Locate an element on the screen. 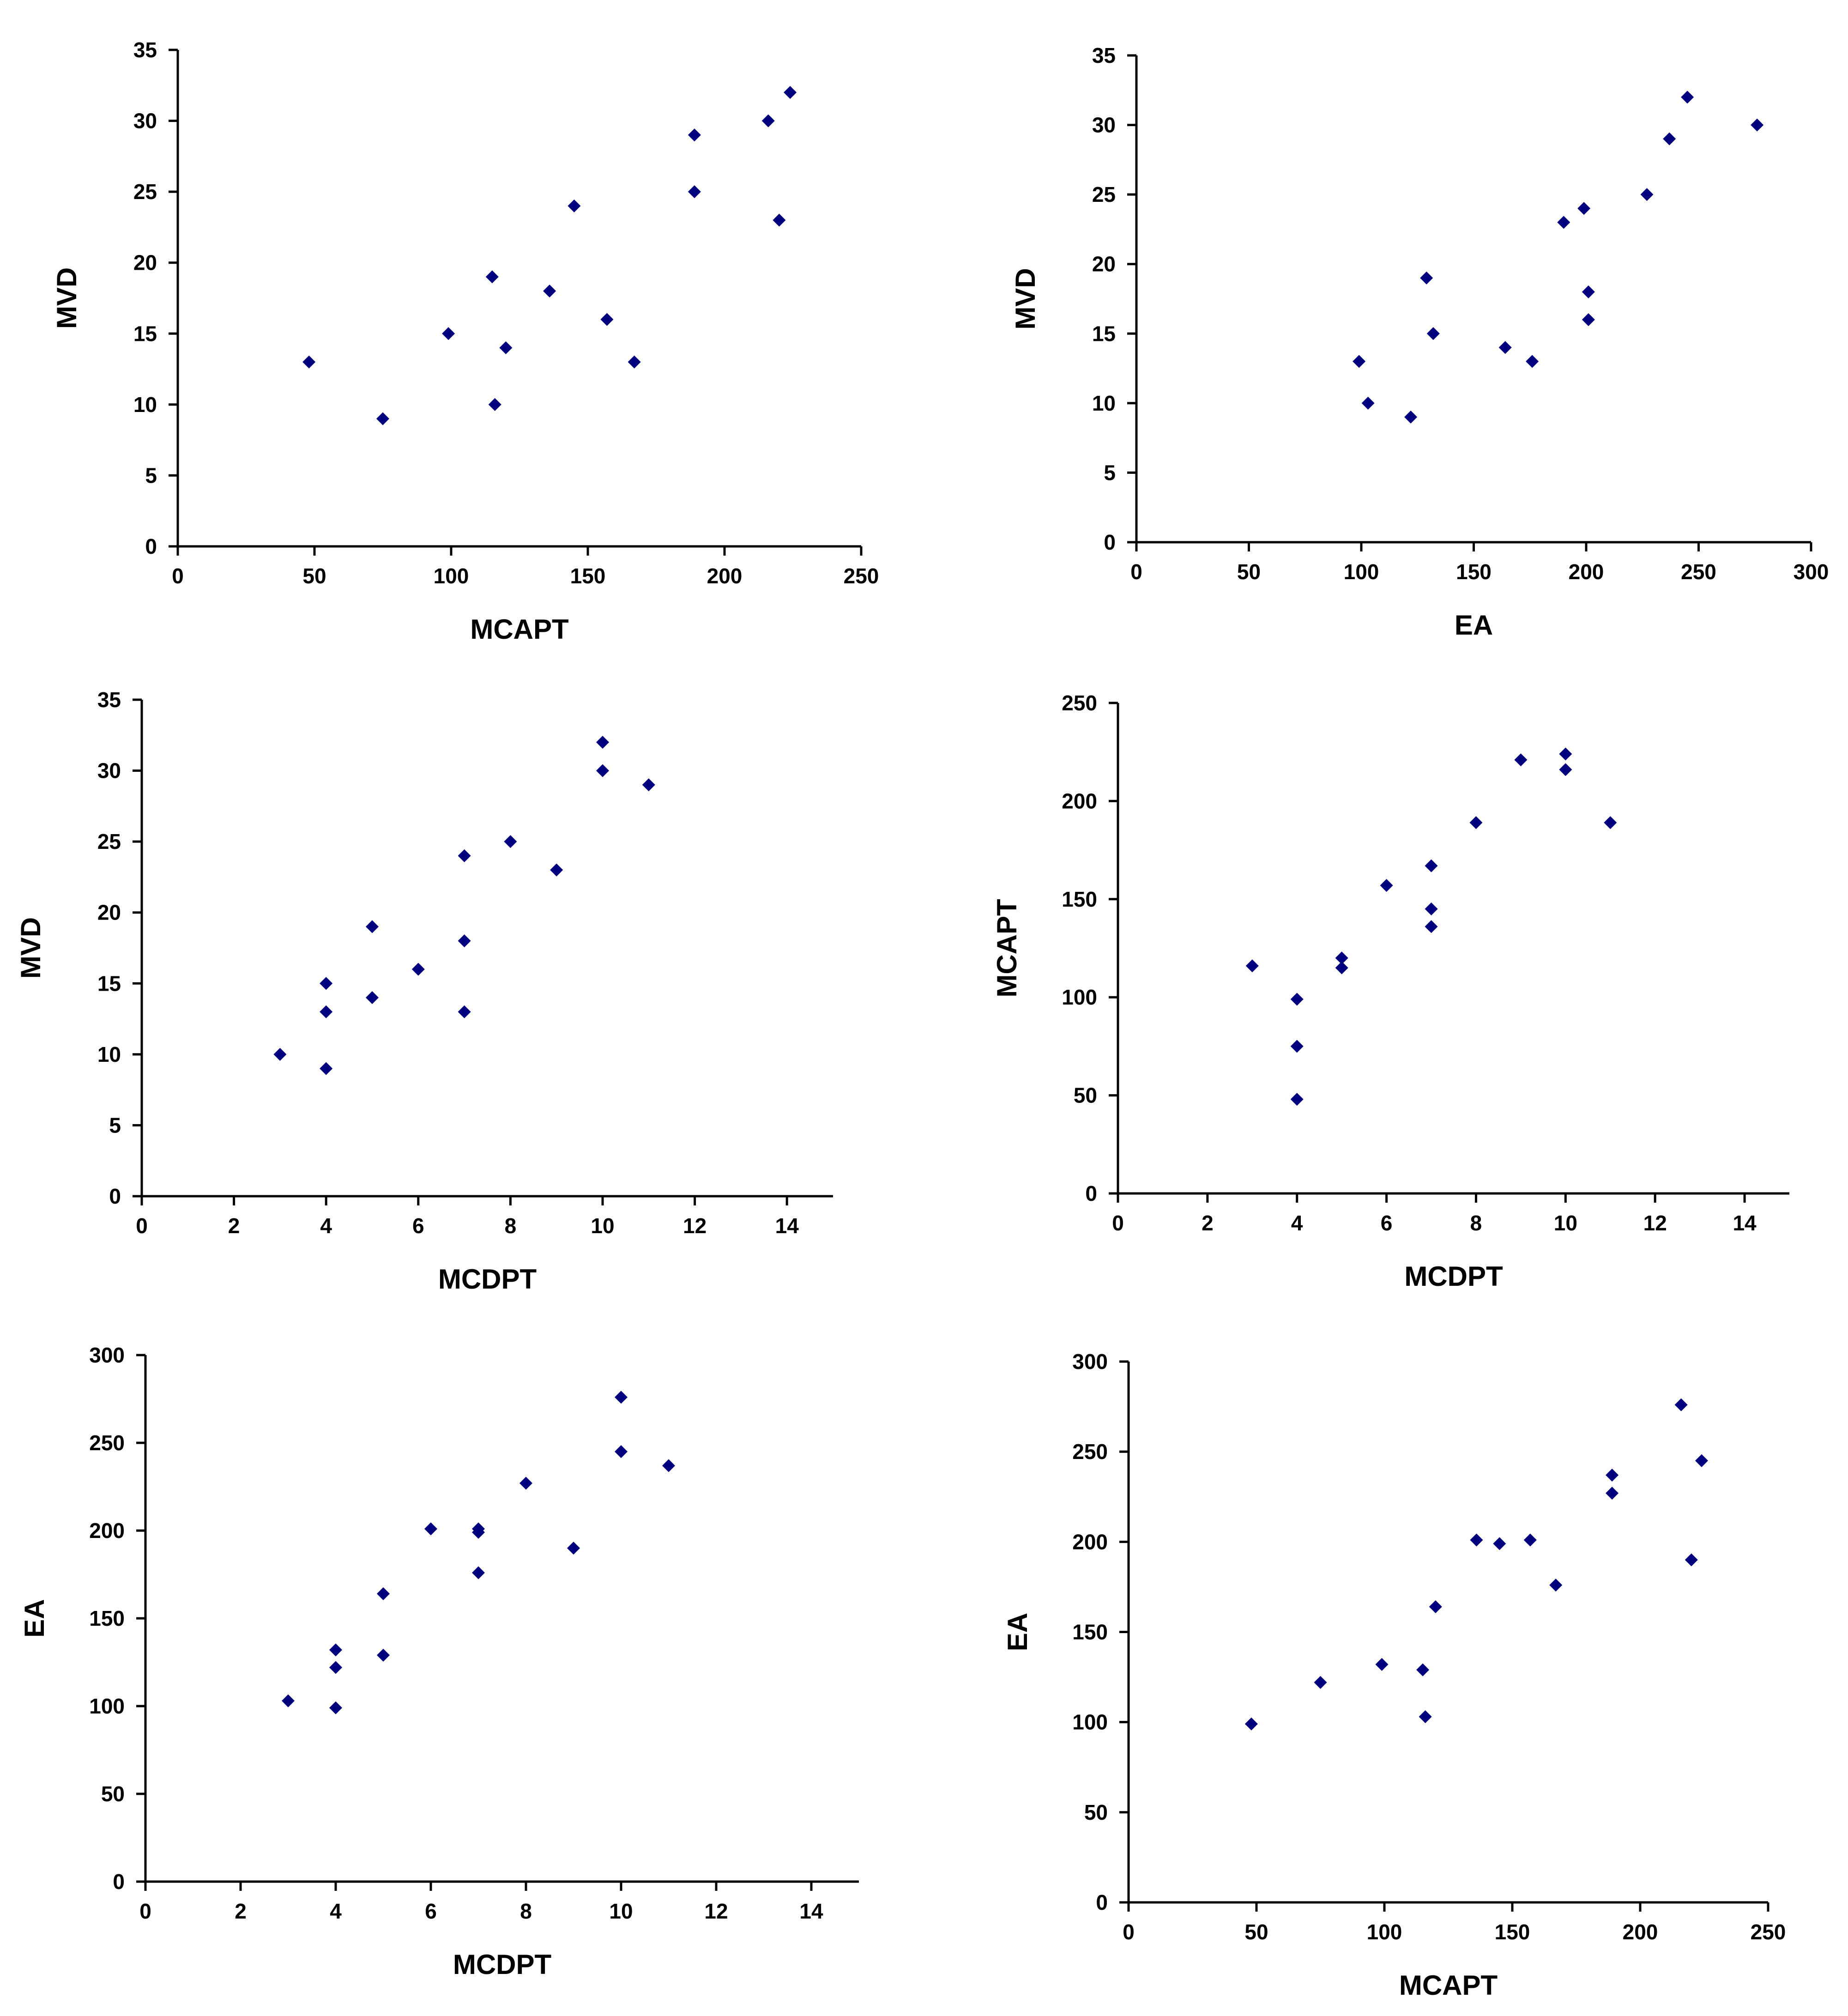 The width and height of the screenshot is (1848, 2016). y-tick-label: 150 is located at coordinates (107, 1618).